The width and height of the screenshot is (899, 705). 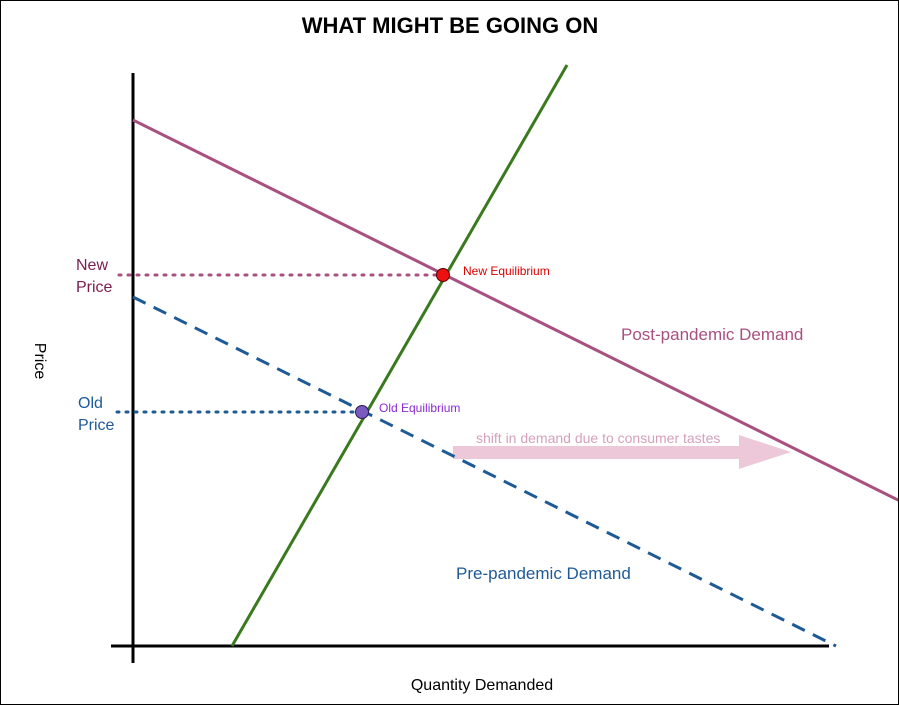 I want to click on shift-arrow, so click(x=622, y=452).